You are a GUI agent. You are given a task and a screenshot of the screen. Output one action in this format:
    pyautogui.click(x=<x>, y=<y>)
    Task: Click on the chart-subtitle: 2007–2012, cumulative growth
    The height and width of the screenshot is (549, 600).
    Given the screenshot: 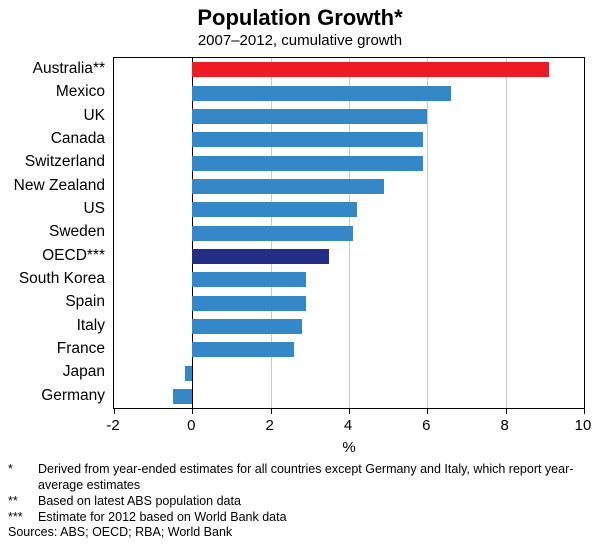 What is the action you would take?
    pyautogui.click(x=300, y=40)
    